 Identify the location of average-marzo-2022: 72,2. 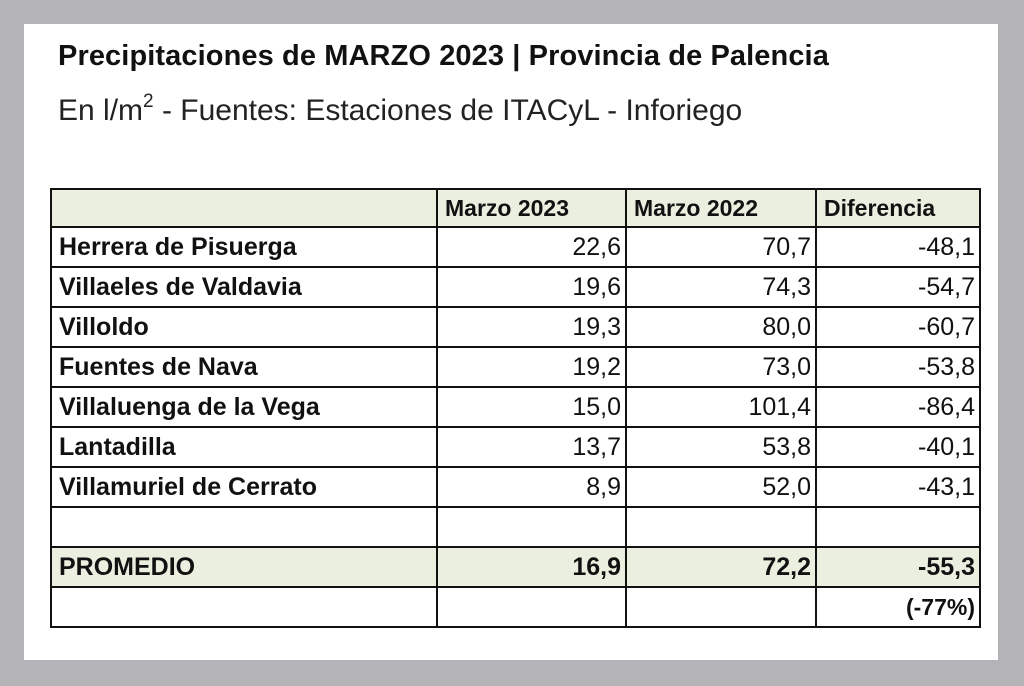
(721, 567).